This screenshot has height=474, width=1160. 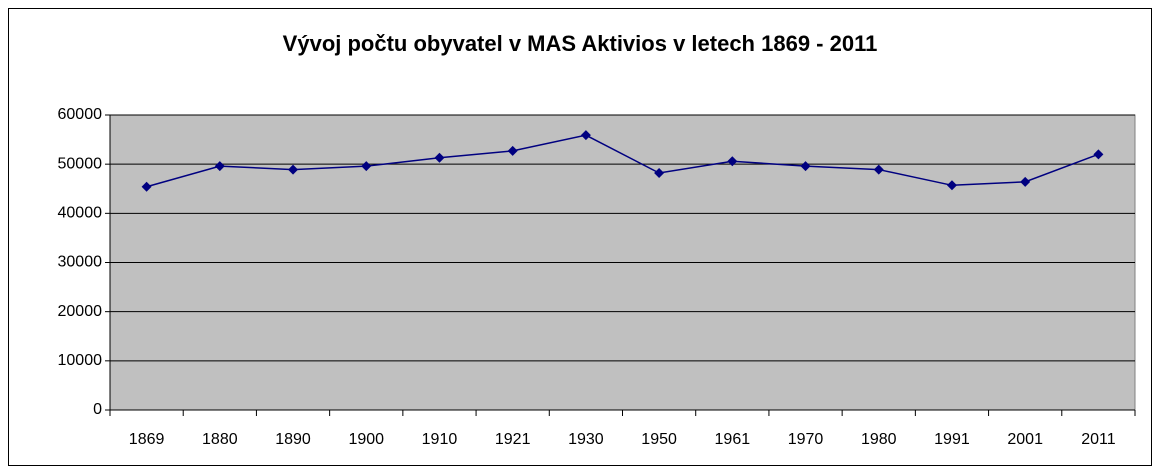 I want to click on x-tick-label: 1900, so click(x=366, y=439).